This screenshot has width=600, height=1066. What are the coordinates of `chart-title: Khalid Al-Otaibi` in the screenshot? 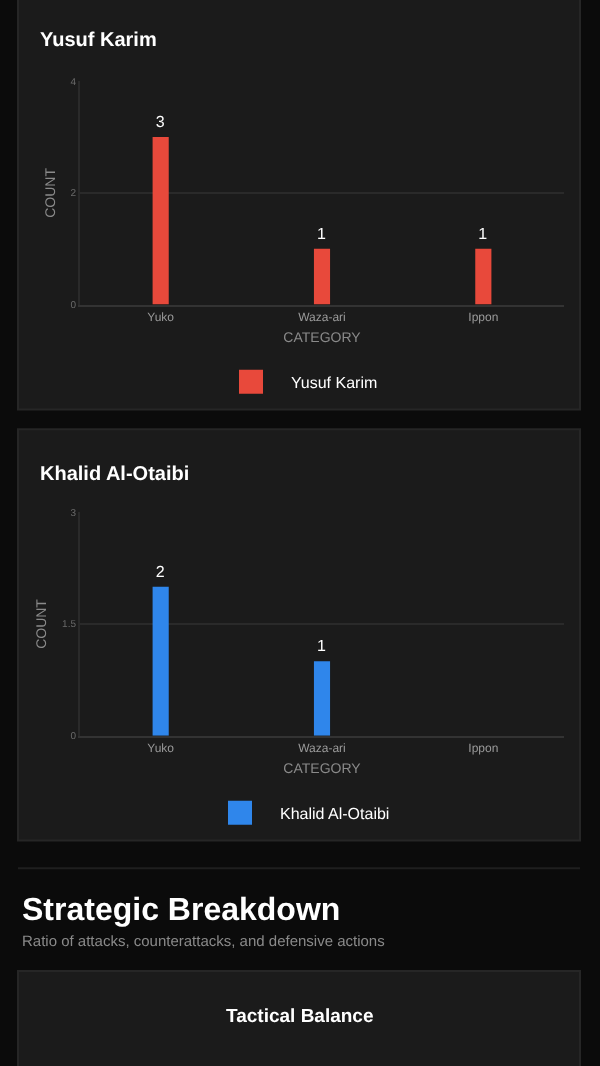 It's located at (115, 475).